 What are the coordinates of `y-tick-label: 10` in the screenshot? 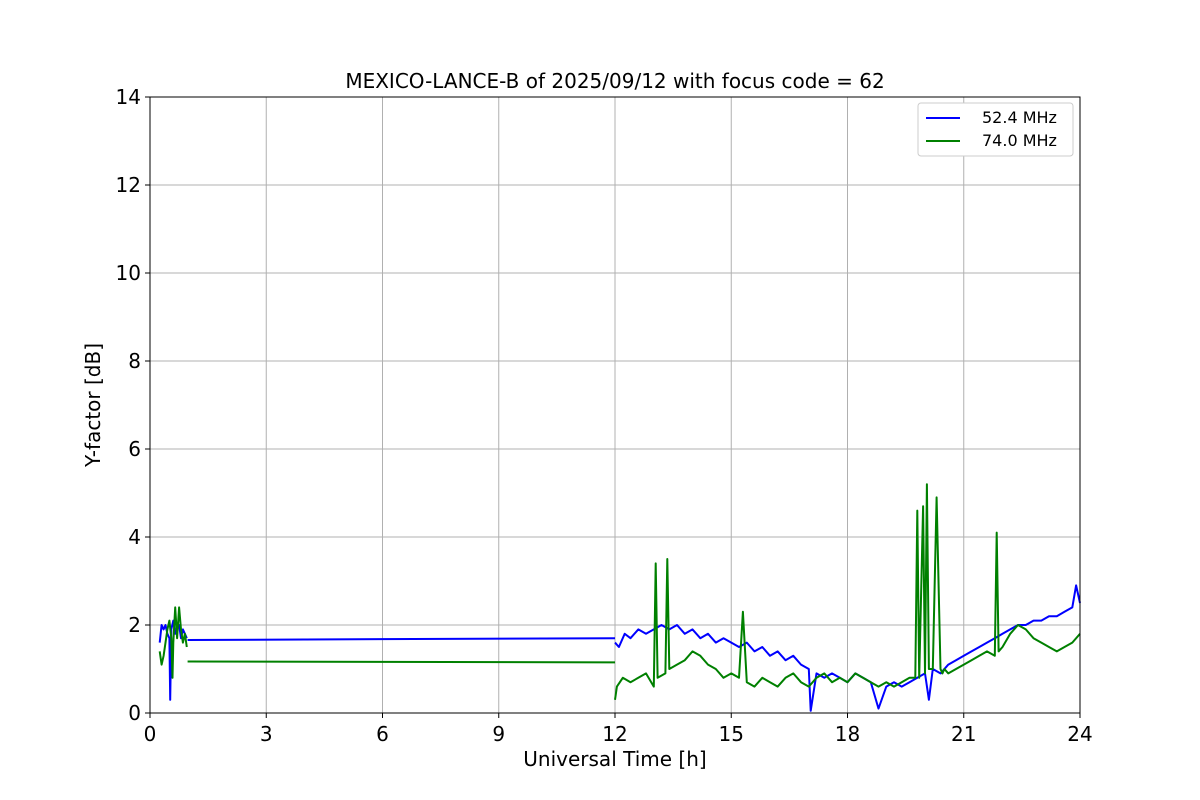 It's located at (128, 273).